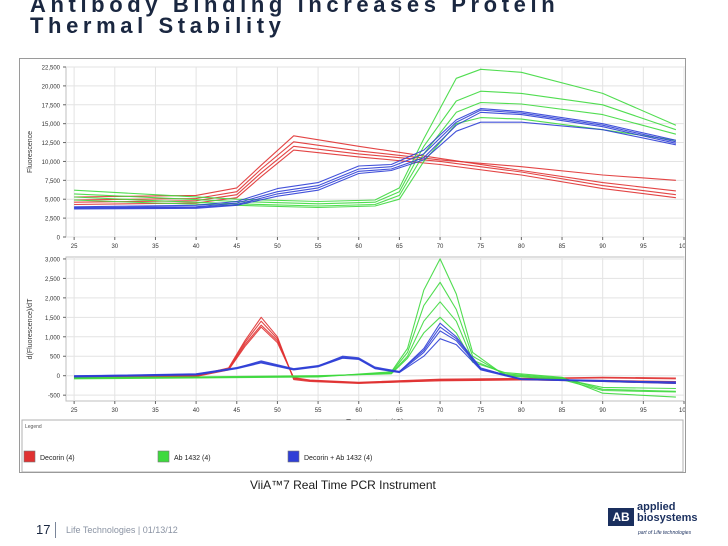 Image resolution: width=728 pixels, height=546 pixels. Describe the element at coordinates (399, 411) in the screenshot. I see `bottom-x-tick-label: 65` at that location.